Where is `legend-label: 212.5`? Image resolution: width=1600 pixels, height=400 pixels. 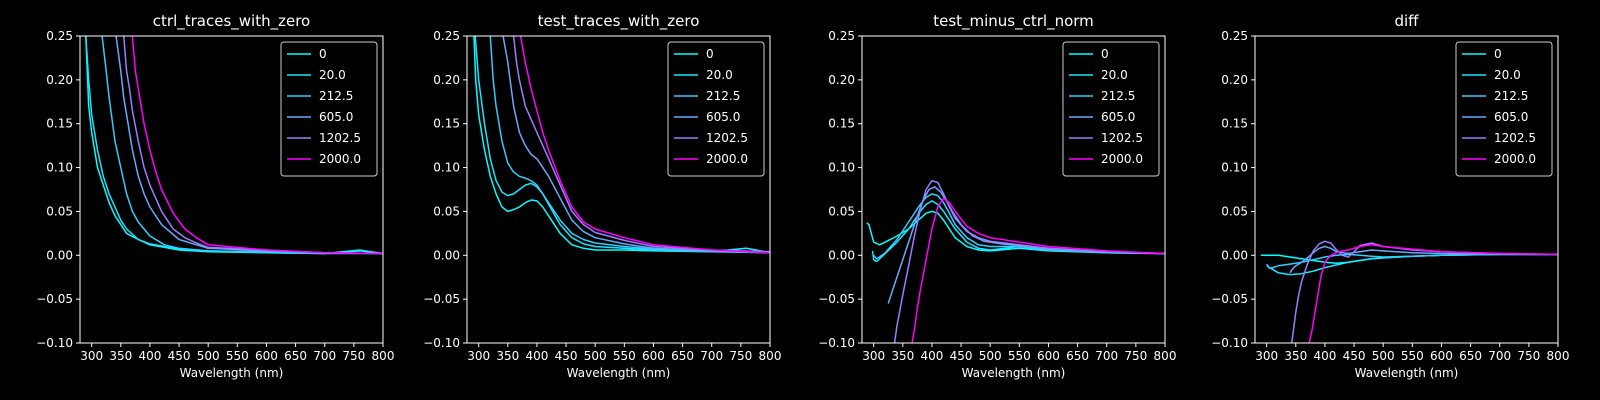 legend-label: 212.5 is located at coordinates (1511, 96).